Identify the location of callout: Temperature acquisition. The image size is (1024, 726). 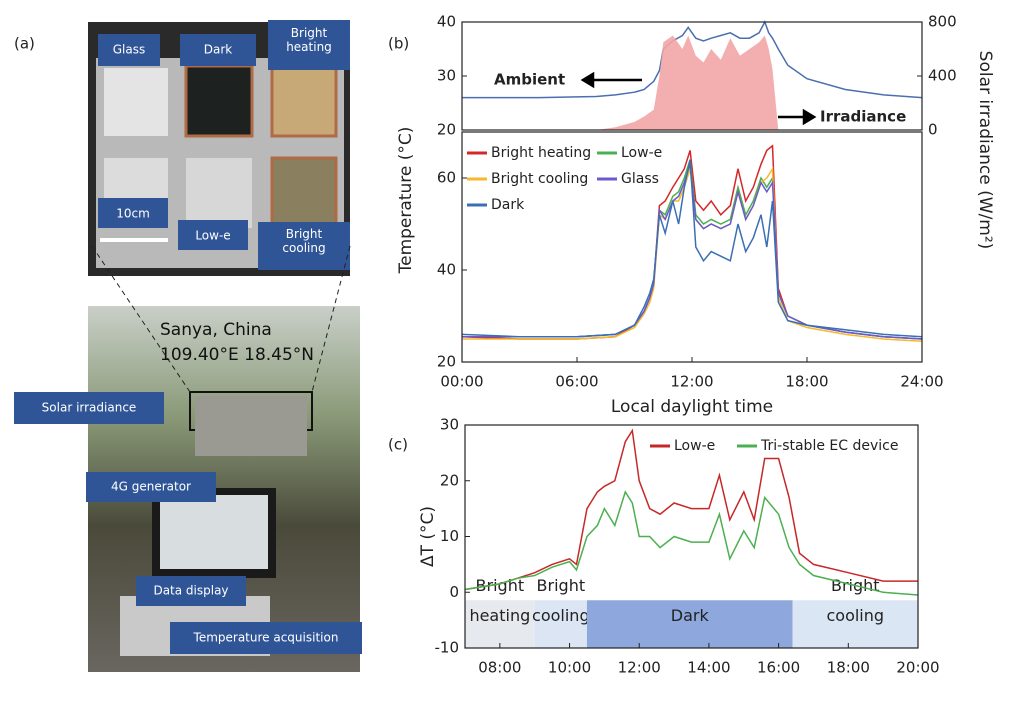
(266, 638).